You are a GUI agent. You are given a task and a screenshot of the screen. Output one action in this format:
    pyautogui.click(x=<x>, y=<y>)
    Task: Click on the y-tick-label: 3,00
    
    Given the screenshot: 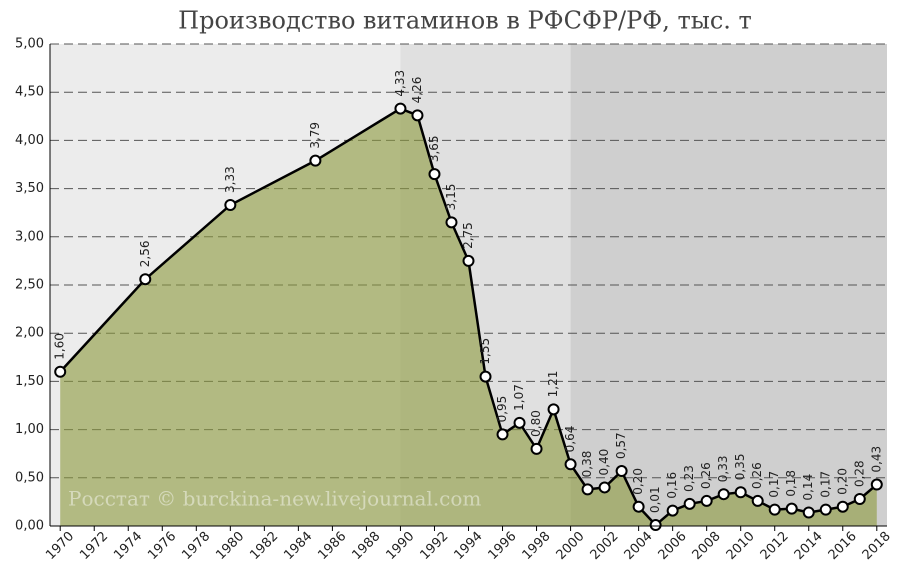 What is the action you would take?
    pyautogui.click(x=29, y=236)
    